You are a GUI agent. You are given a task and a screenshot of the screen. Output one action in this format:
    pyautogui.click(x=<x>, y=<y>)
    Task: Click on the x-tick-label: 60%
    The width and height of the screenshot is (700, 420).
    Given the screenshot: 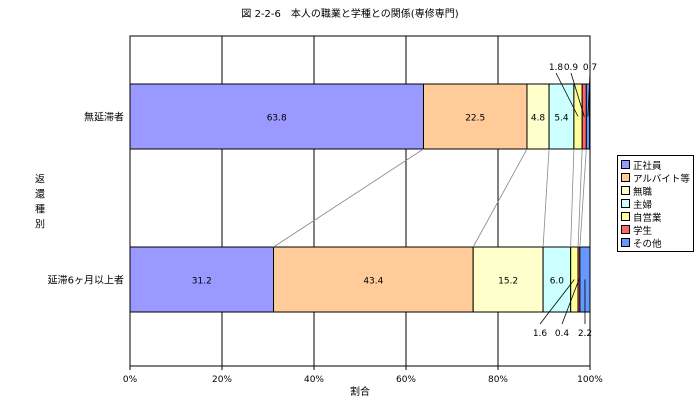 What is the action you would take?
    pyautogui.click(x=406, y=380)
    